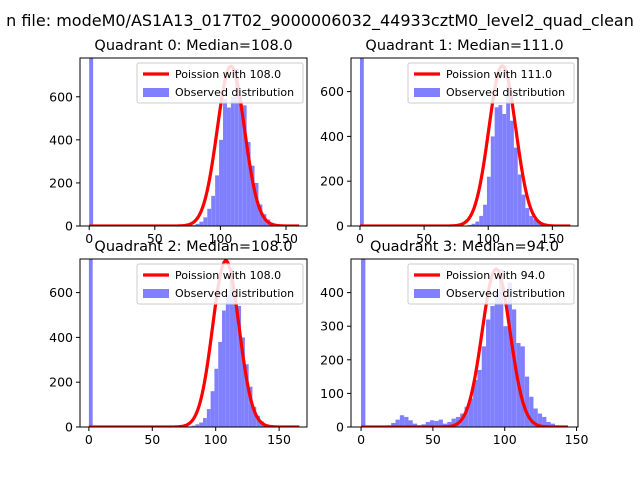 Image resolution: width=640 pixels, height=480 pixels. I want to click on legend: Poission with 94.0 Observed distribution, so click(491, 284).